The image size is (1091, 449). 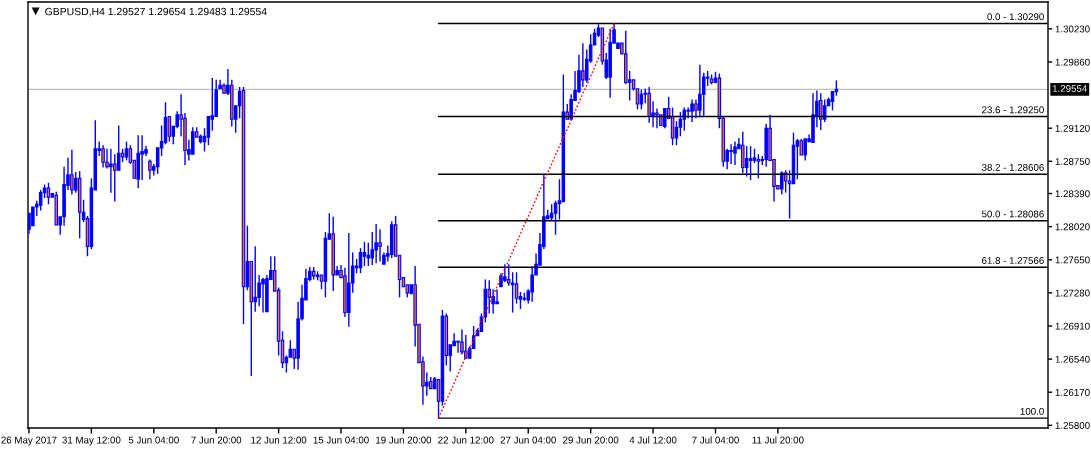 I want to click on series-label: 0.0 - 1.30290, so click(x=1015, y=17).